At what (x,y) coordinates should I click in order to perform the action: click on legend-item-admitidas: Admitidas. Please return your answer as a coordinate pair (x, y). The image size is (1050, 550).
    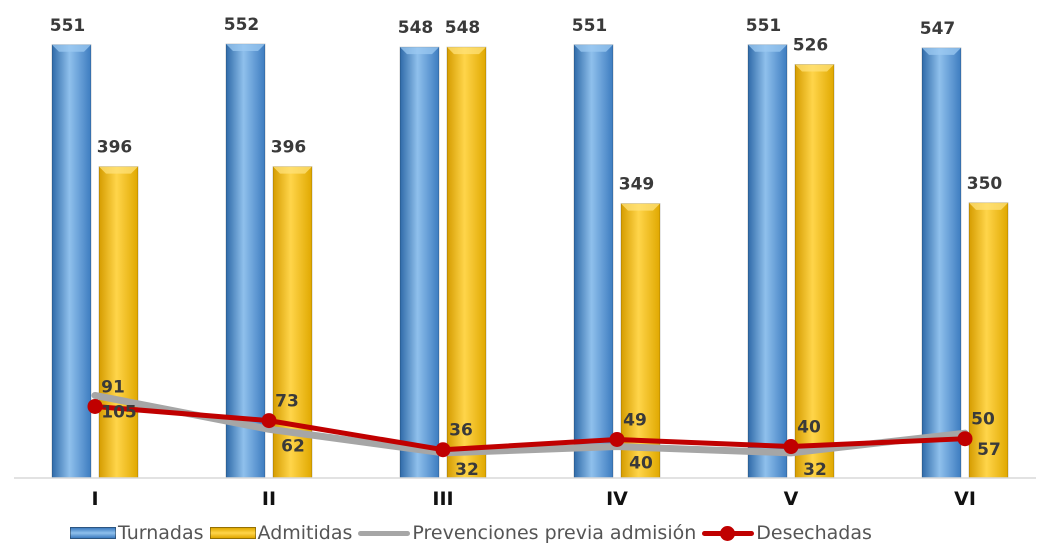
    Looking at the image, I should click on (281, 533).